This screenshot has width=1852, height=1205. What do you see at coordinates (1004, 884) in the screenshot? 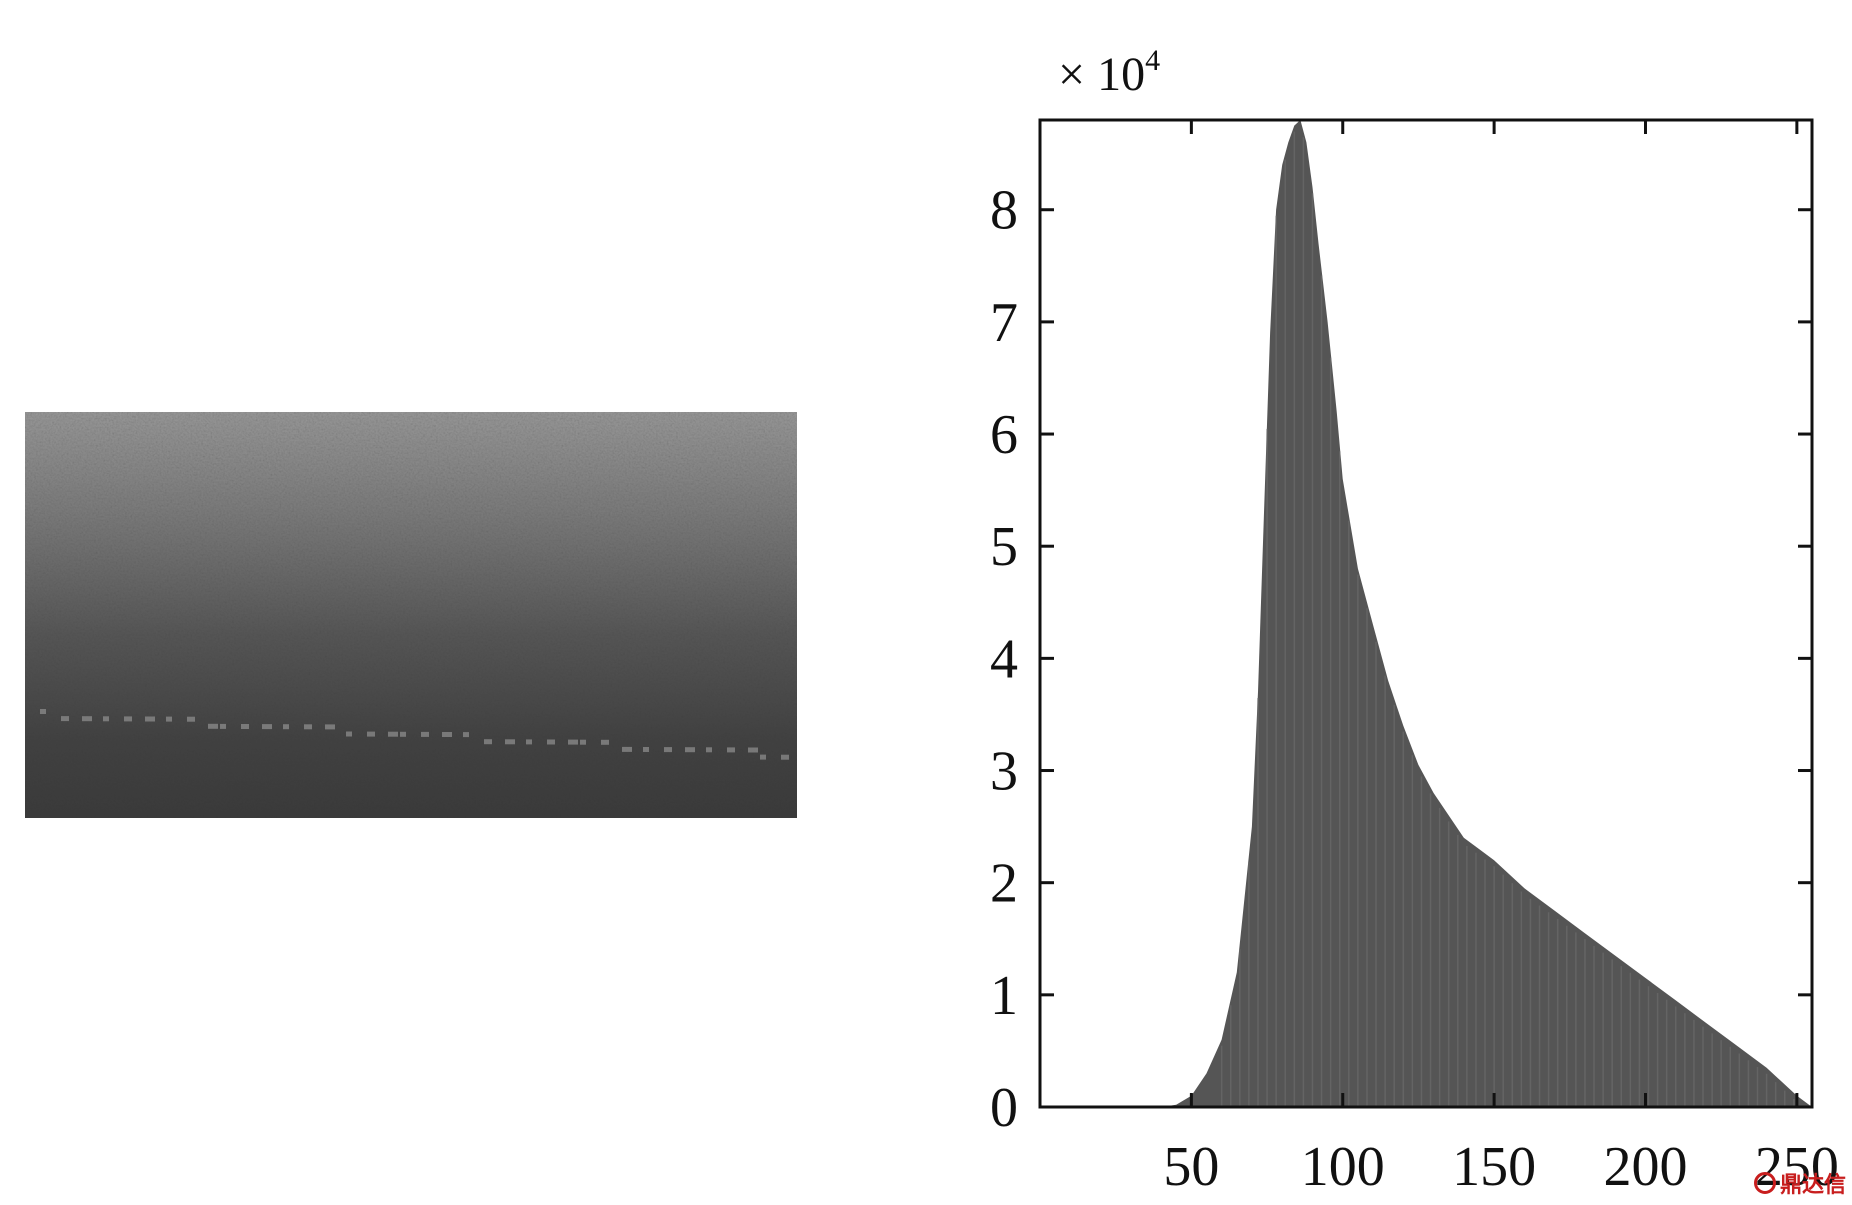
I see `y-tick-label: 2` at bounding box center [1004, 884].